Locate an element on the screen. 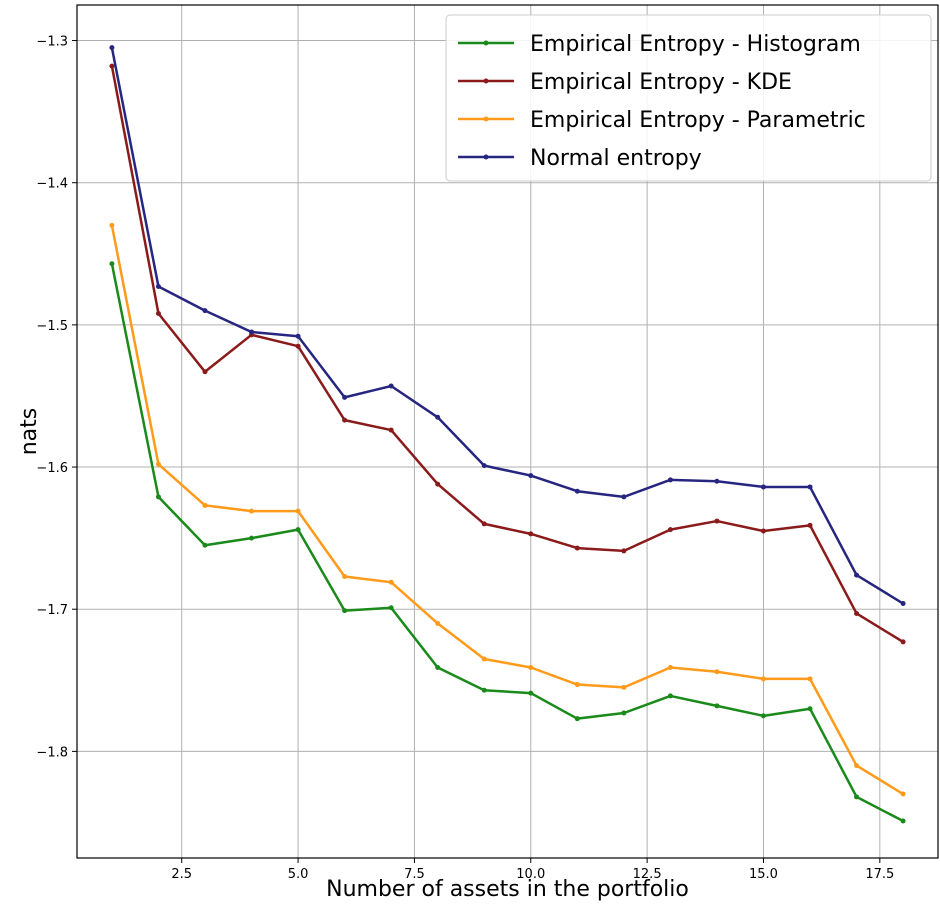  x-axis-ticks: 2.5 5.0 7.5 10.0 12.5 15.0 17.5 is located at coordinates (532, 870).